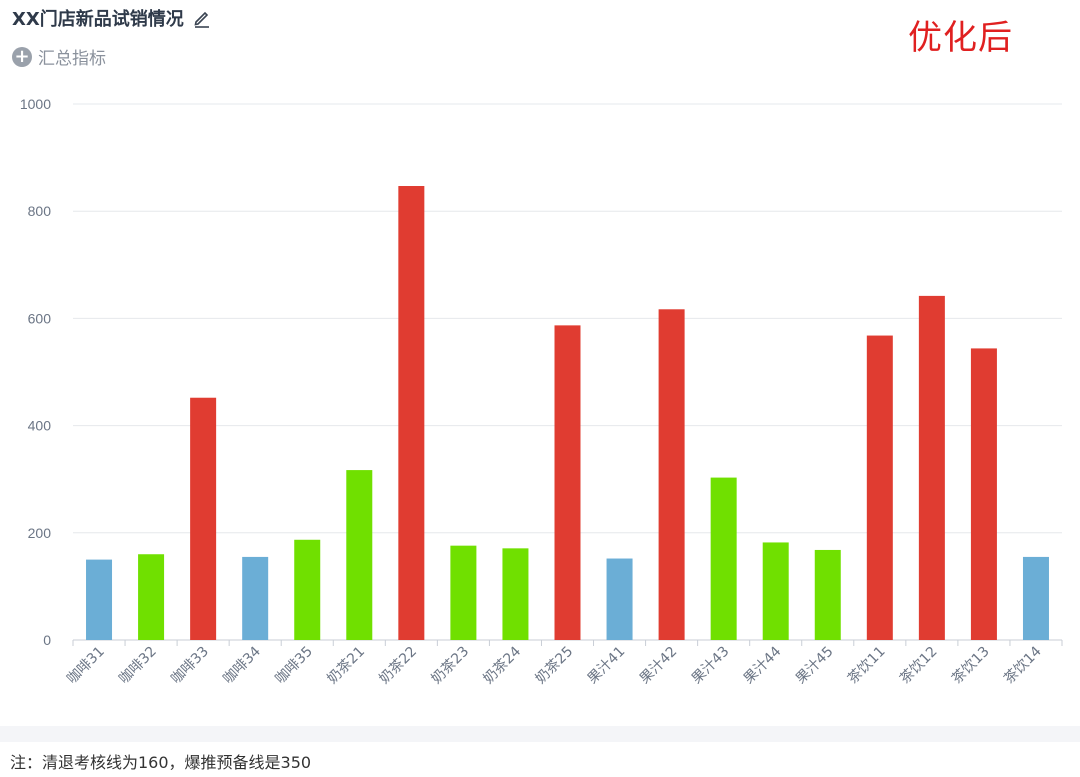  What do you see at coordinates (540, 734) in the screenshot?
I see `footer-band` at bounding box center [540, 734].